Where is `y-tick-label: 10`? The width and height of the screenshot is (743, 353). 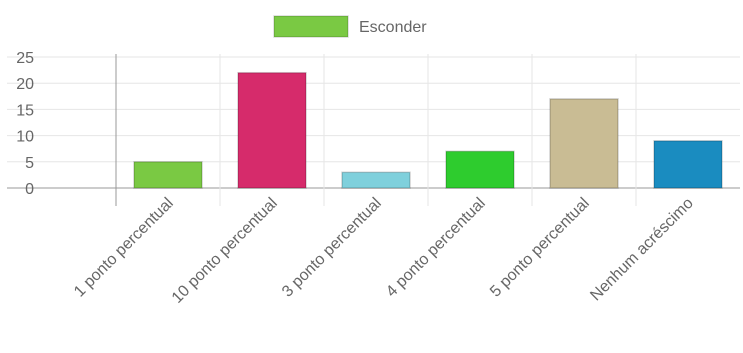
y-tick-label: 10 is located at coordinates (25, 137).